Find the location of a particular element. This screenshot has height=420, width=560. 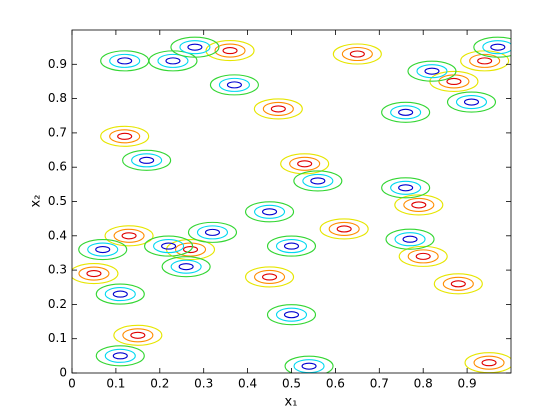

y-tick-label: 0.1 is located at coordinates (57, 338).